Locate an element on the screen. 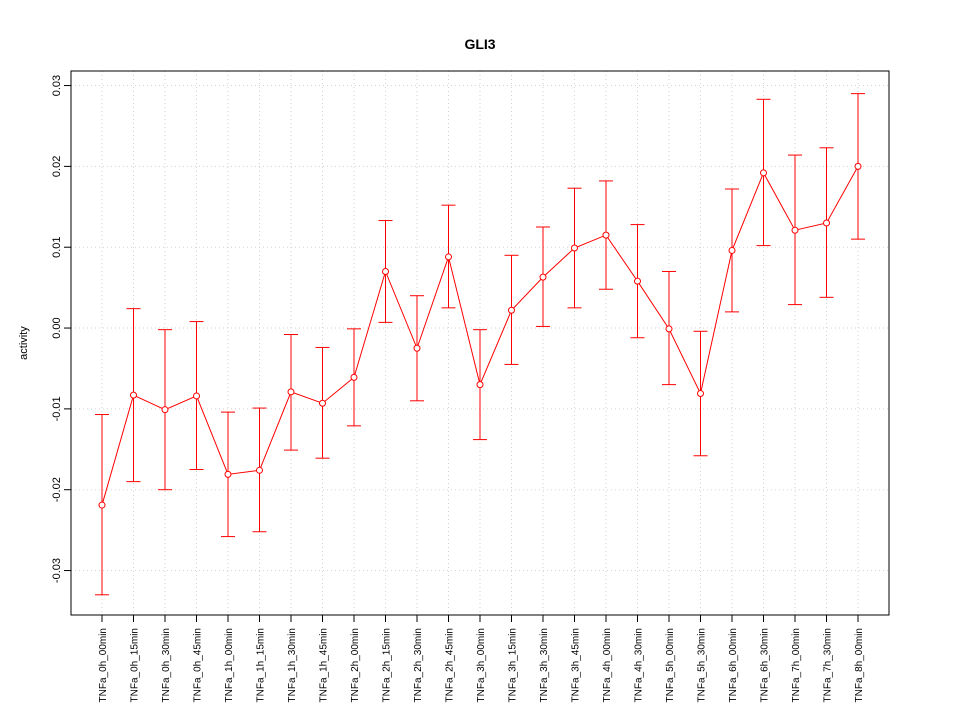 The height and width of the screenshot is (720, 960). x-tick-label: TNFa_3h_15min is located at coordinates (513, 665).